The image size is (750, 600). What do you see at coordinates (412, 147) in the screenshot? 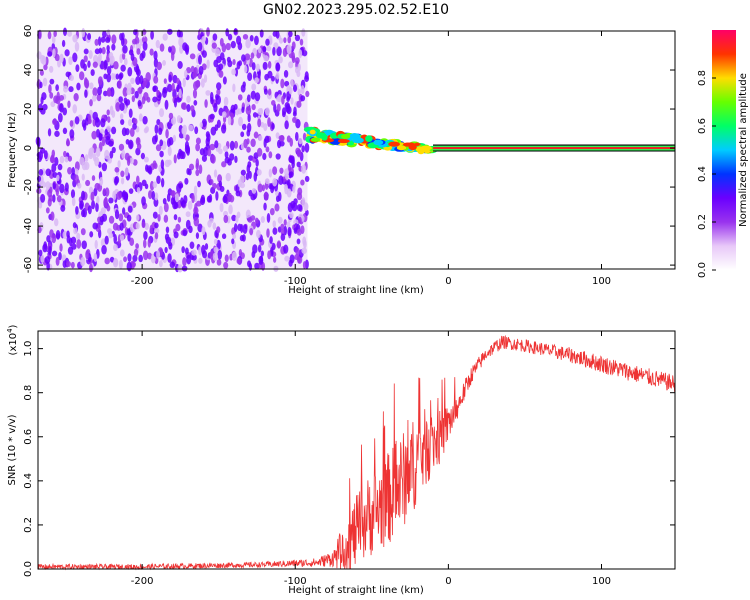
I see `transition-blob` at bounding box center [412, 147].